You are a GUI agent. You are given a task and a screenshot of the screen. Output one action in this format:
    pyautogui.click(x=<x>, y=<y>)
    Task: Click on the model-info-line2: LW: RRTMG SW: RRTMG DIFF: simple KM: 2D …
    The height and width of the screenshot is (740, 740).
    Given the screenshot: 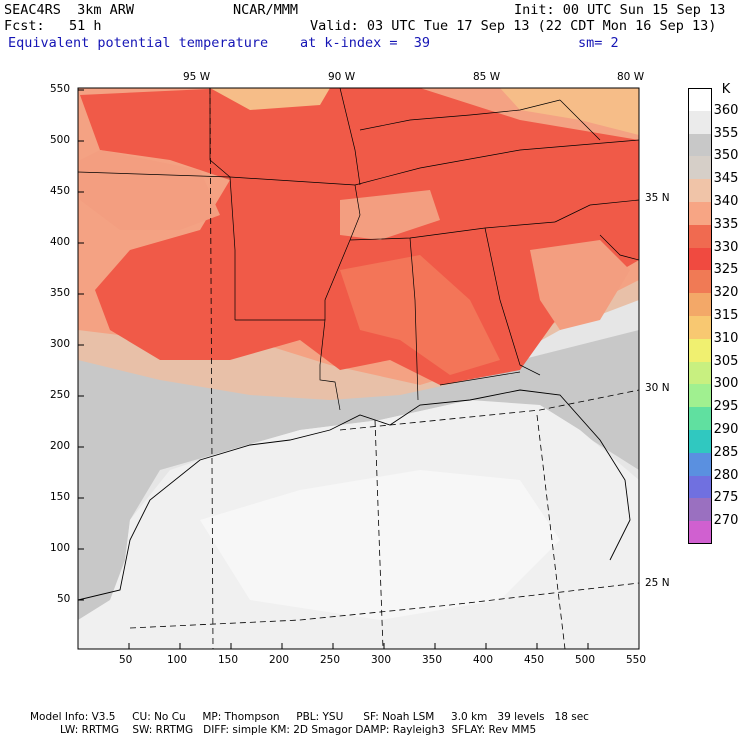 What is the action you would take?
    pyautogui.click(x=283, y=730)
    